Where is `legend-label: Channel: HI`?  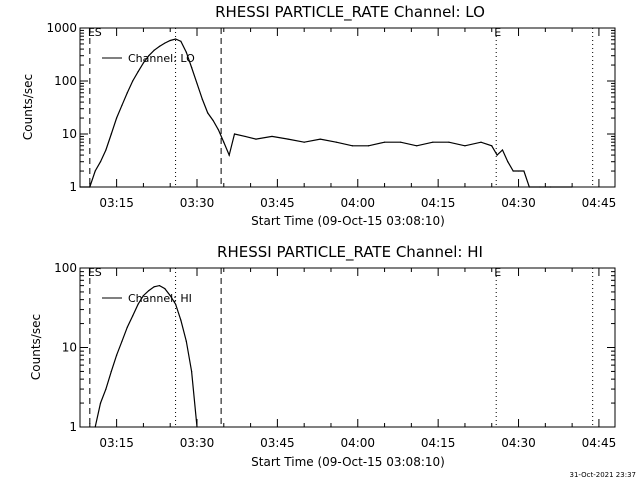
legend-label: Channel: HI is located at coordinates (160, 298).